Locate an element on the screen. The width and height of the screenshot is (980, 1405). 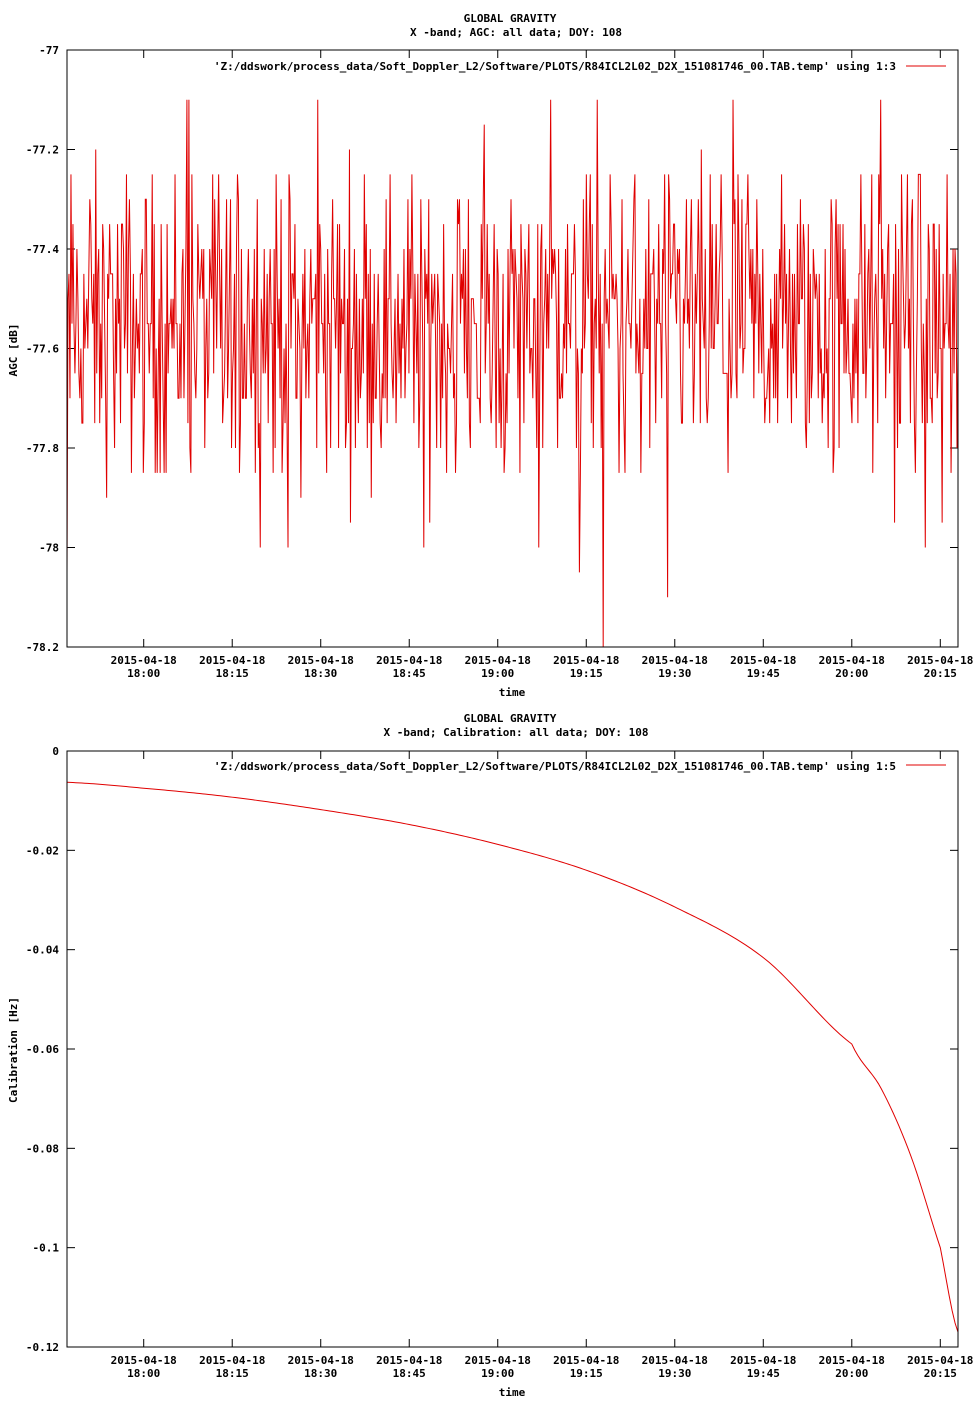
y-tick-label: -78.2 is located at coordinates (42, 647).